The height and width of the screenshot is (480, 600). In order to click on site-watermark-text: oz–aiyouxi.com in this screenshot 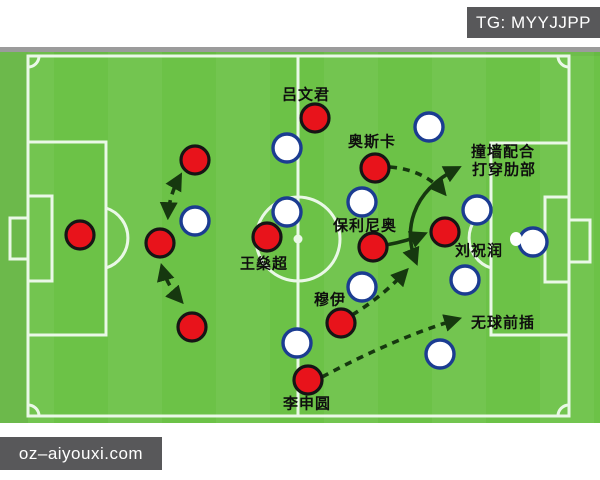, I will do `click(81, 453)`.